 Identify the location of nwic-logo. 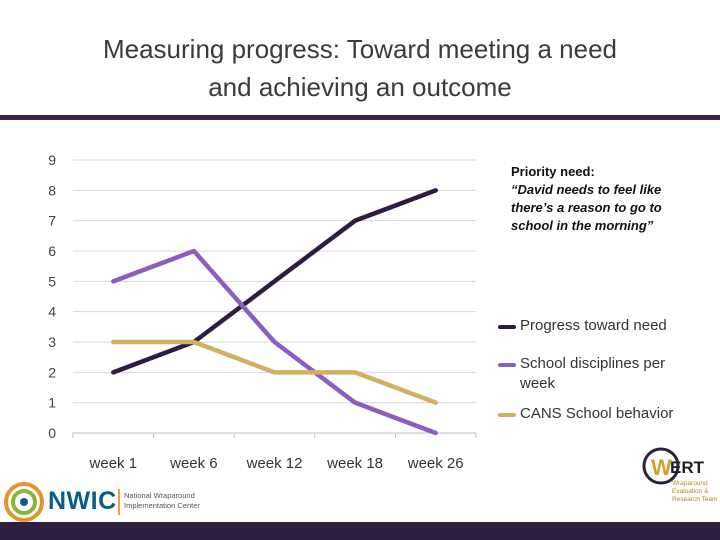
(105, 501).